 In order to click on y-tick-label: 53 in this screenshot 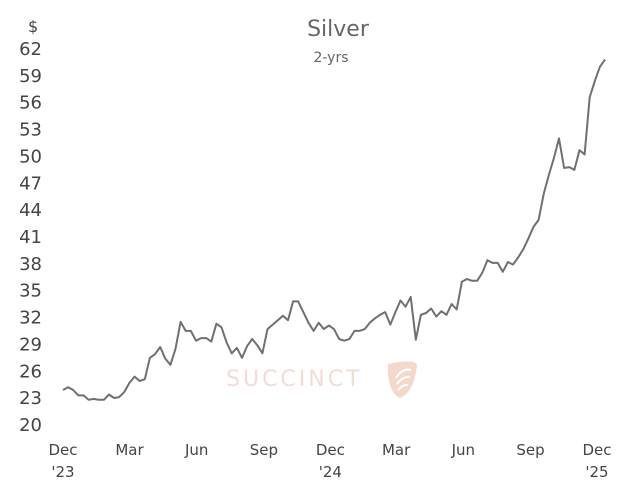, I will do `click(30, 130)`.